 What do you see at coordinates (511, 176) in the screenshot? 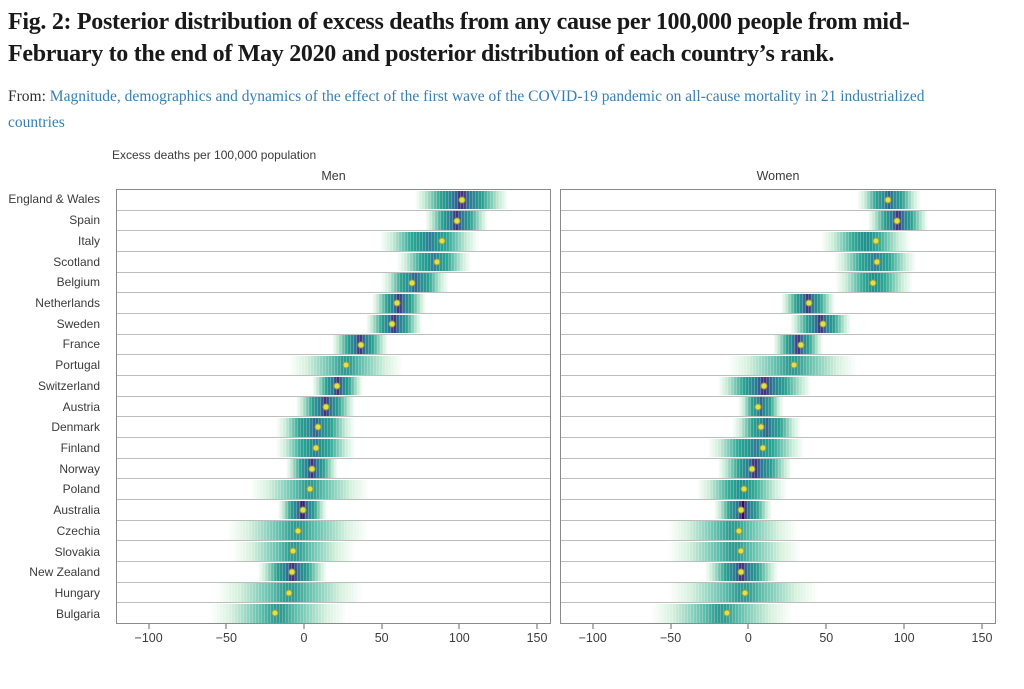
I see `panel-titles-row: Men Women` at bounding box center [511, 176].